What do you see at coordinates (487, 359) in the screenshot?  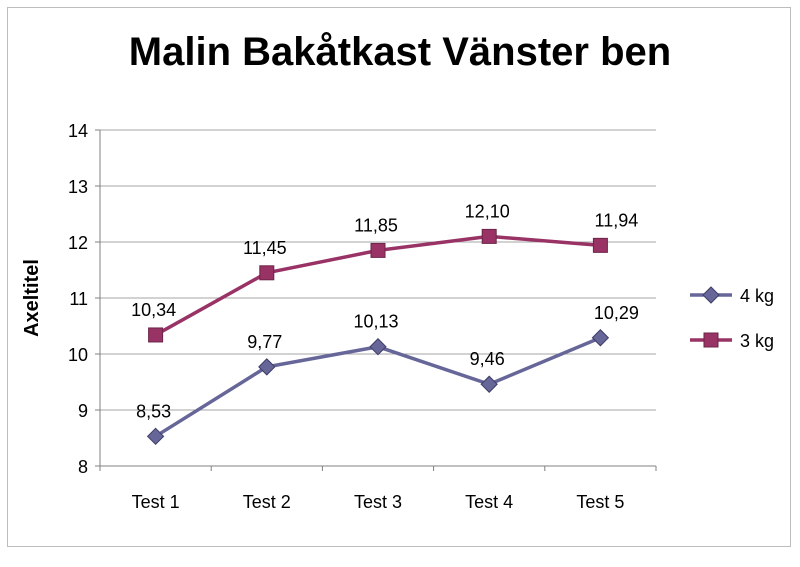 I see `data-label: 9,46` at bounding box center [487, 359].